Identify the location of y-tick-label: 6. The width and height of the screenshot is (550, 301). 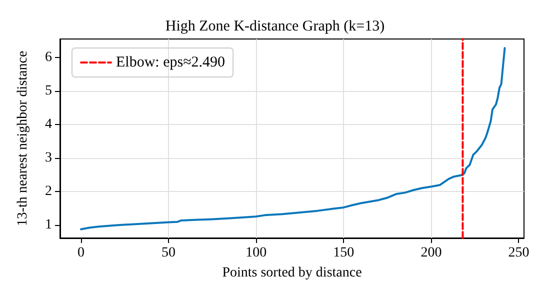
(48, 57).